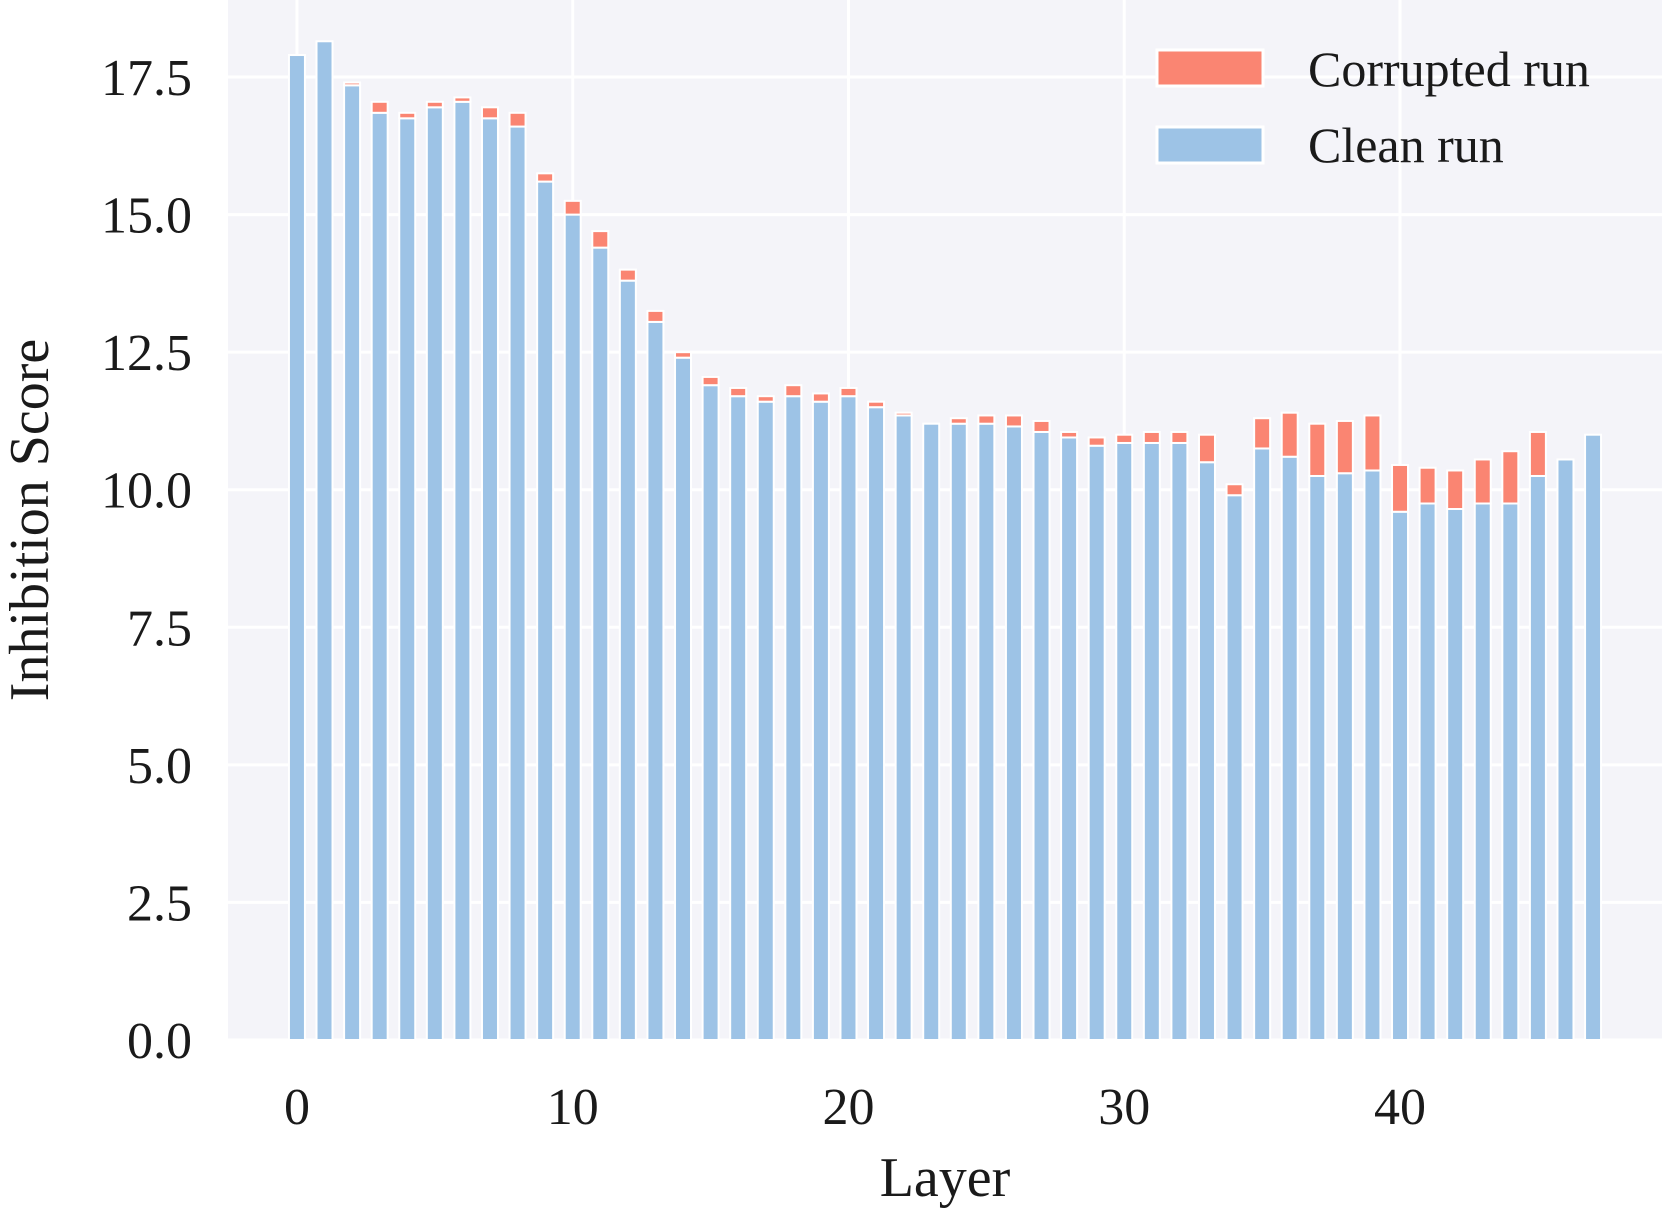 This screenshot has width=1662, height=1216. What do you see at coordinates (159, 1041) in the screenshot?
I see `y-tick-label: 0.0` at bounding box center [159, 1041].